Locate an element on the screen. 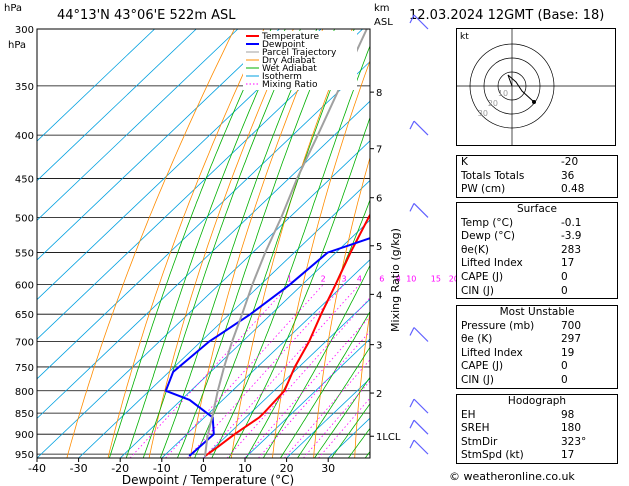 This screenshot has width=629, height=486. surface-row: θe(K) 283 is located at coordinates (537, 251).